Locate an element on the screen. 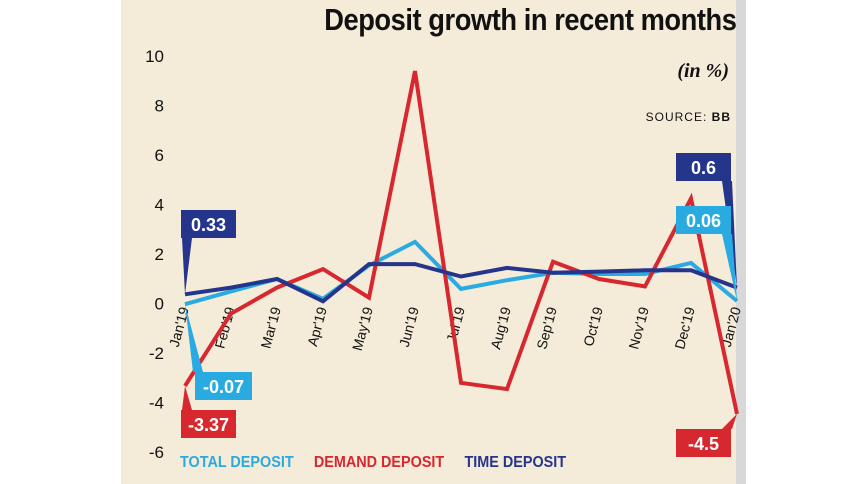  y-tick-label: -6 is located at coordinates (156, 452).